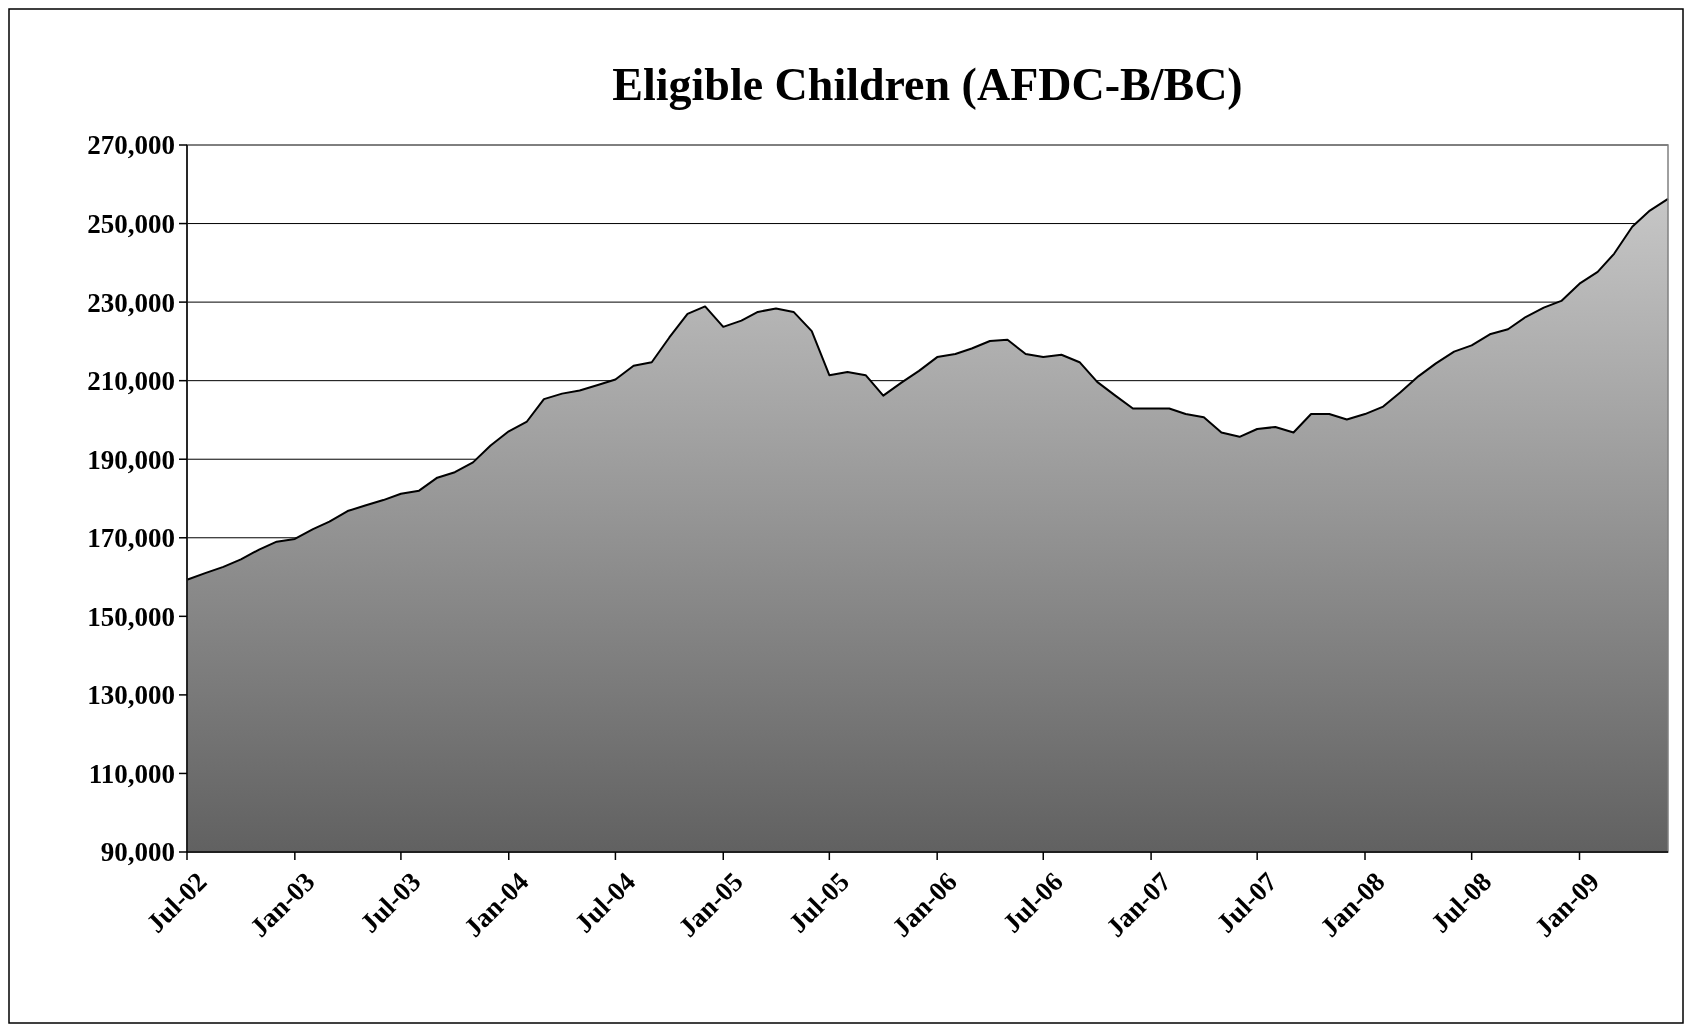 This screenshot has width=1692, height=1032. What do you see at coordinates (131, 538) in the screenshot?
I see `y-tick-label: 170,000` at bounding box center [131, 538].